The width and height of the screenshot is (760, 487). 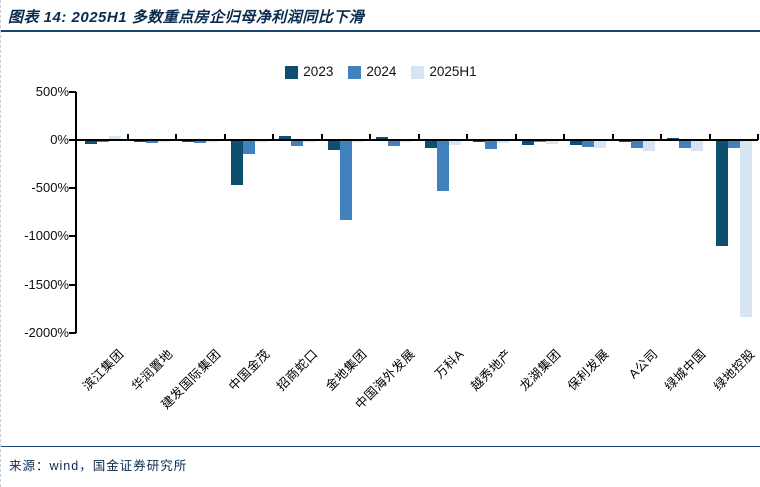 What do you see at coordinates (186, 17) in the screenshot?
I see `figure-title: 图表 14: 2025H1 多数重点房企归母净利润同比下滑` at bounding box center [186, 17].